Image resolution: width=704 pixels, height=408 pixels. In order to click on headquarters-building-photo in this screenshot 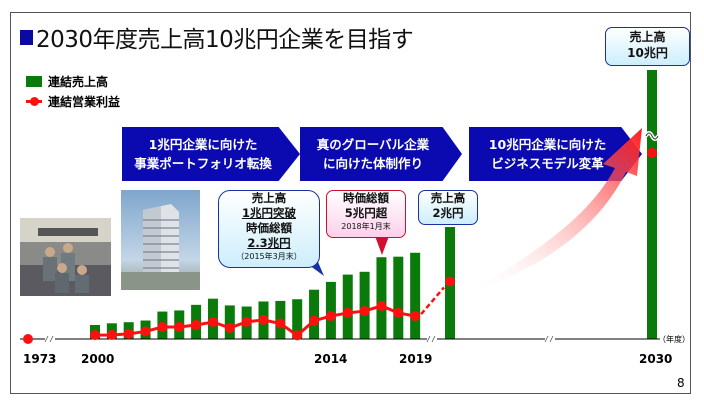, I will do `click(160, 240)`.